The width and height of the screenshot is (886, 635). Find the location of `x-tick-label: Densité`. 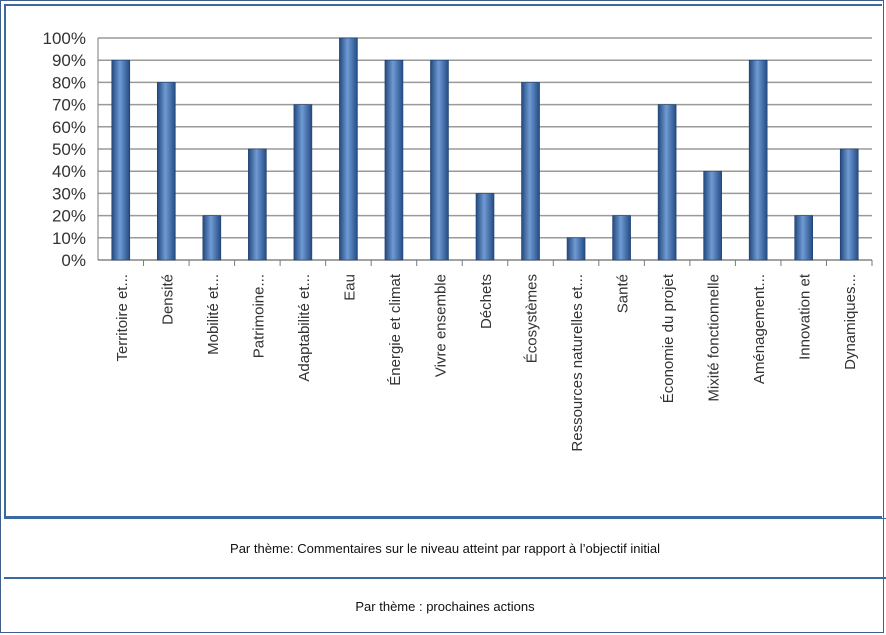

x-tick-label: Densité is located at coordinates (167, 299).